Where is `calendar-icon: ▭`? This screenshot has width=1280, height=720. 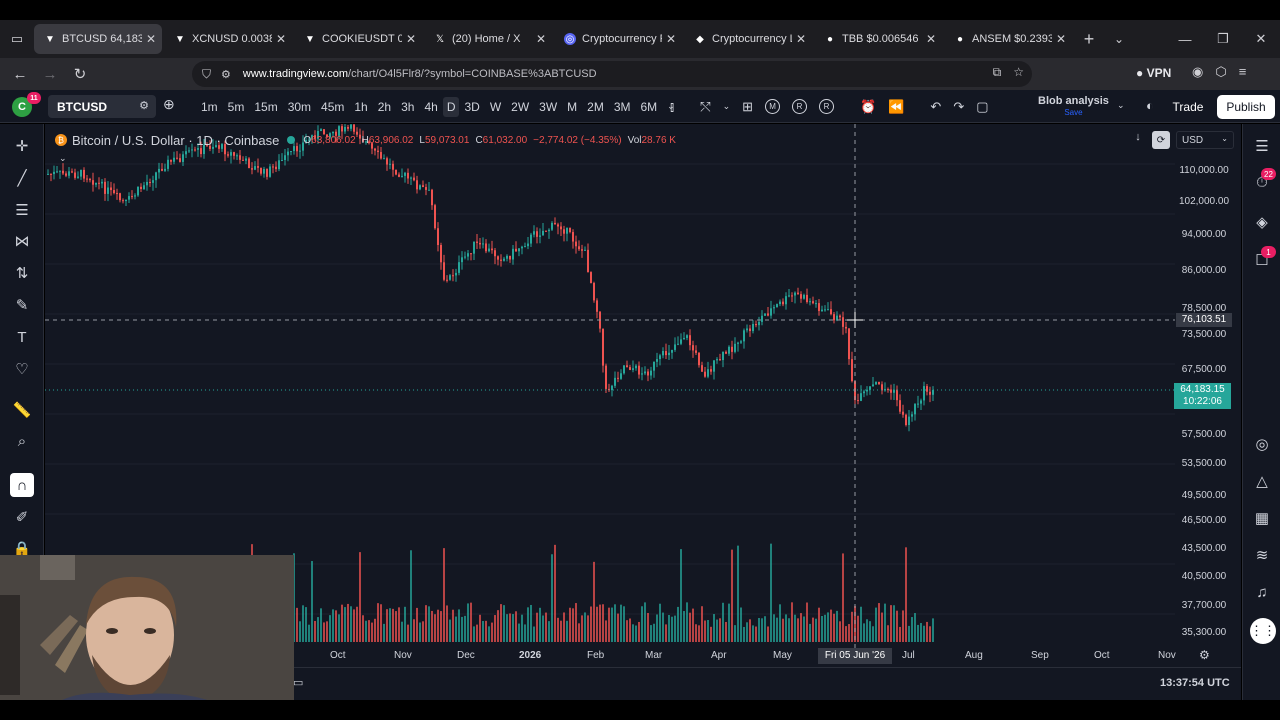 calendar-icon: ▭ is located at coordinates (298, 683).